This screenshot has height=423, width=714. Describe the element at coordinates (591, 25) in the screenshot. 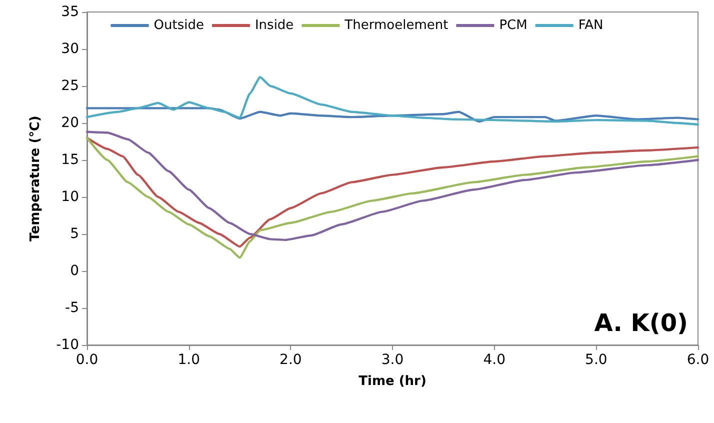

I see `legend-label: FAN` at that location.